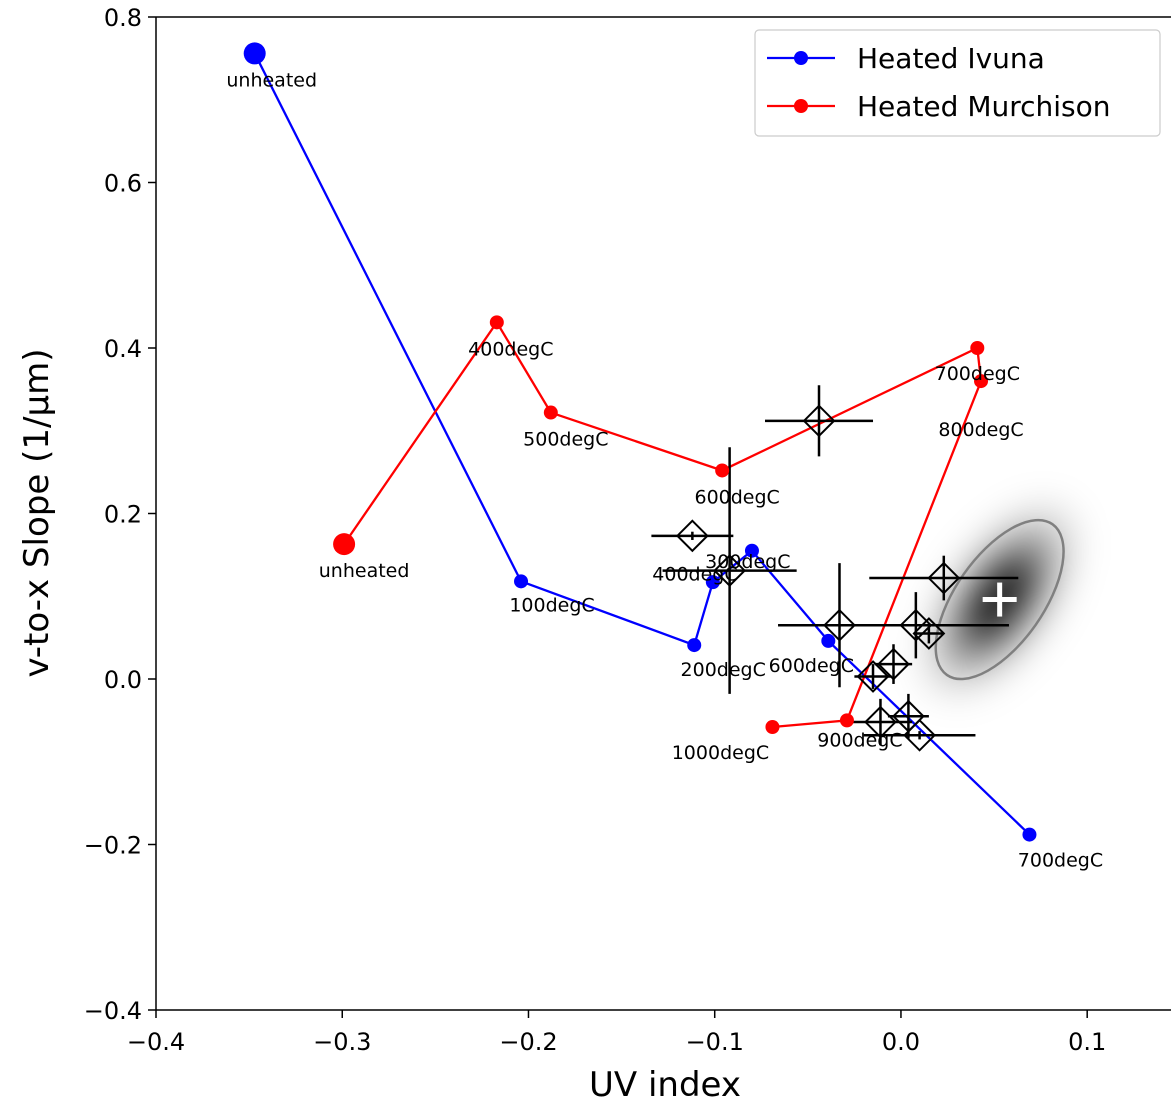 The width and height of the screenshot is (1171, 1103). What do you see at coordinates (980, 430) in the screenshot?
I see `point-label-1: 800degC` at bounding box center [980, 430].